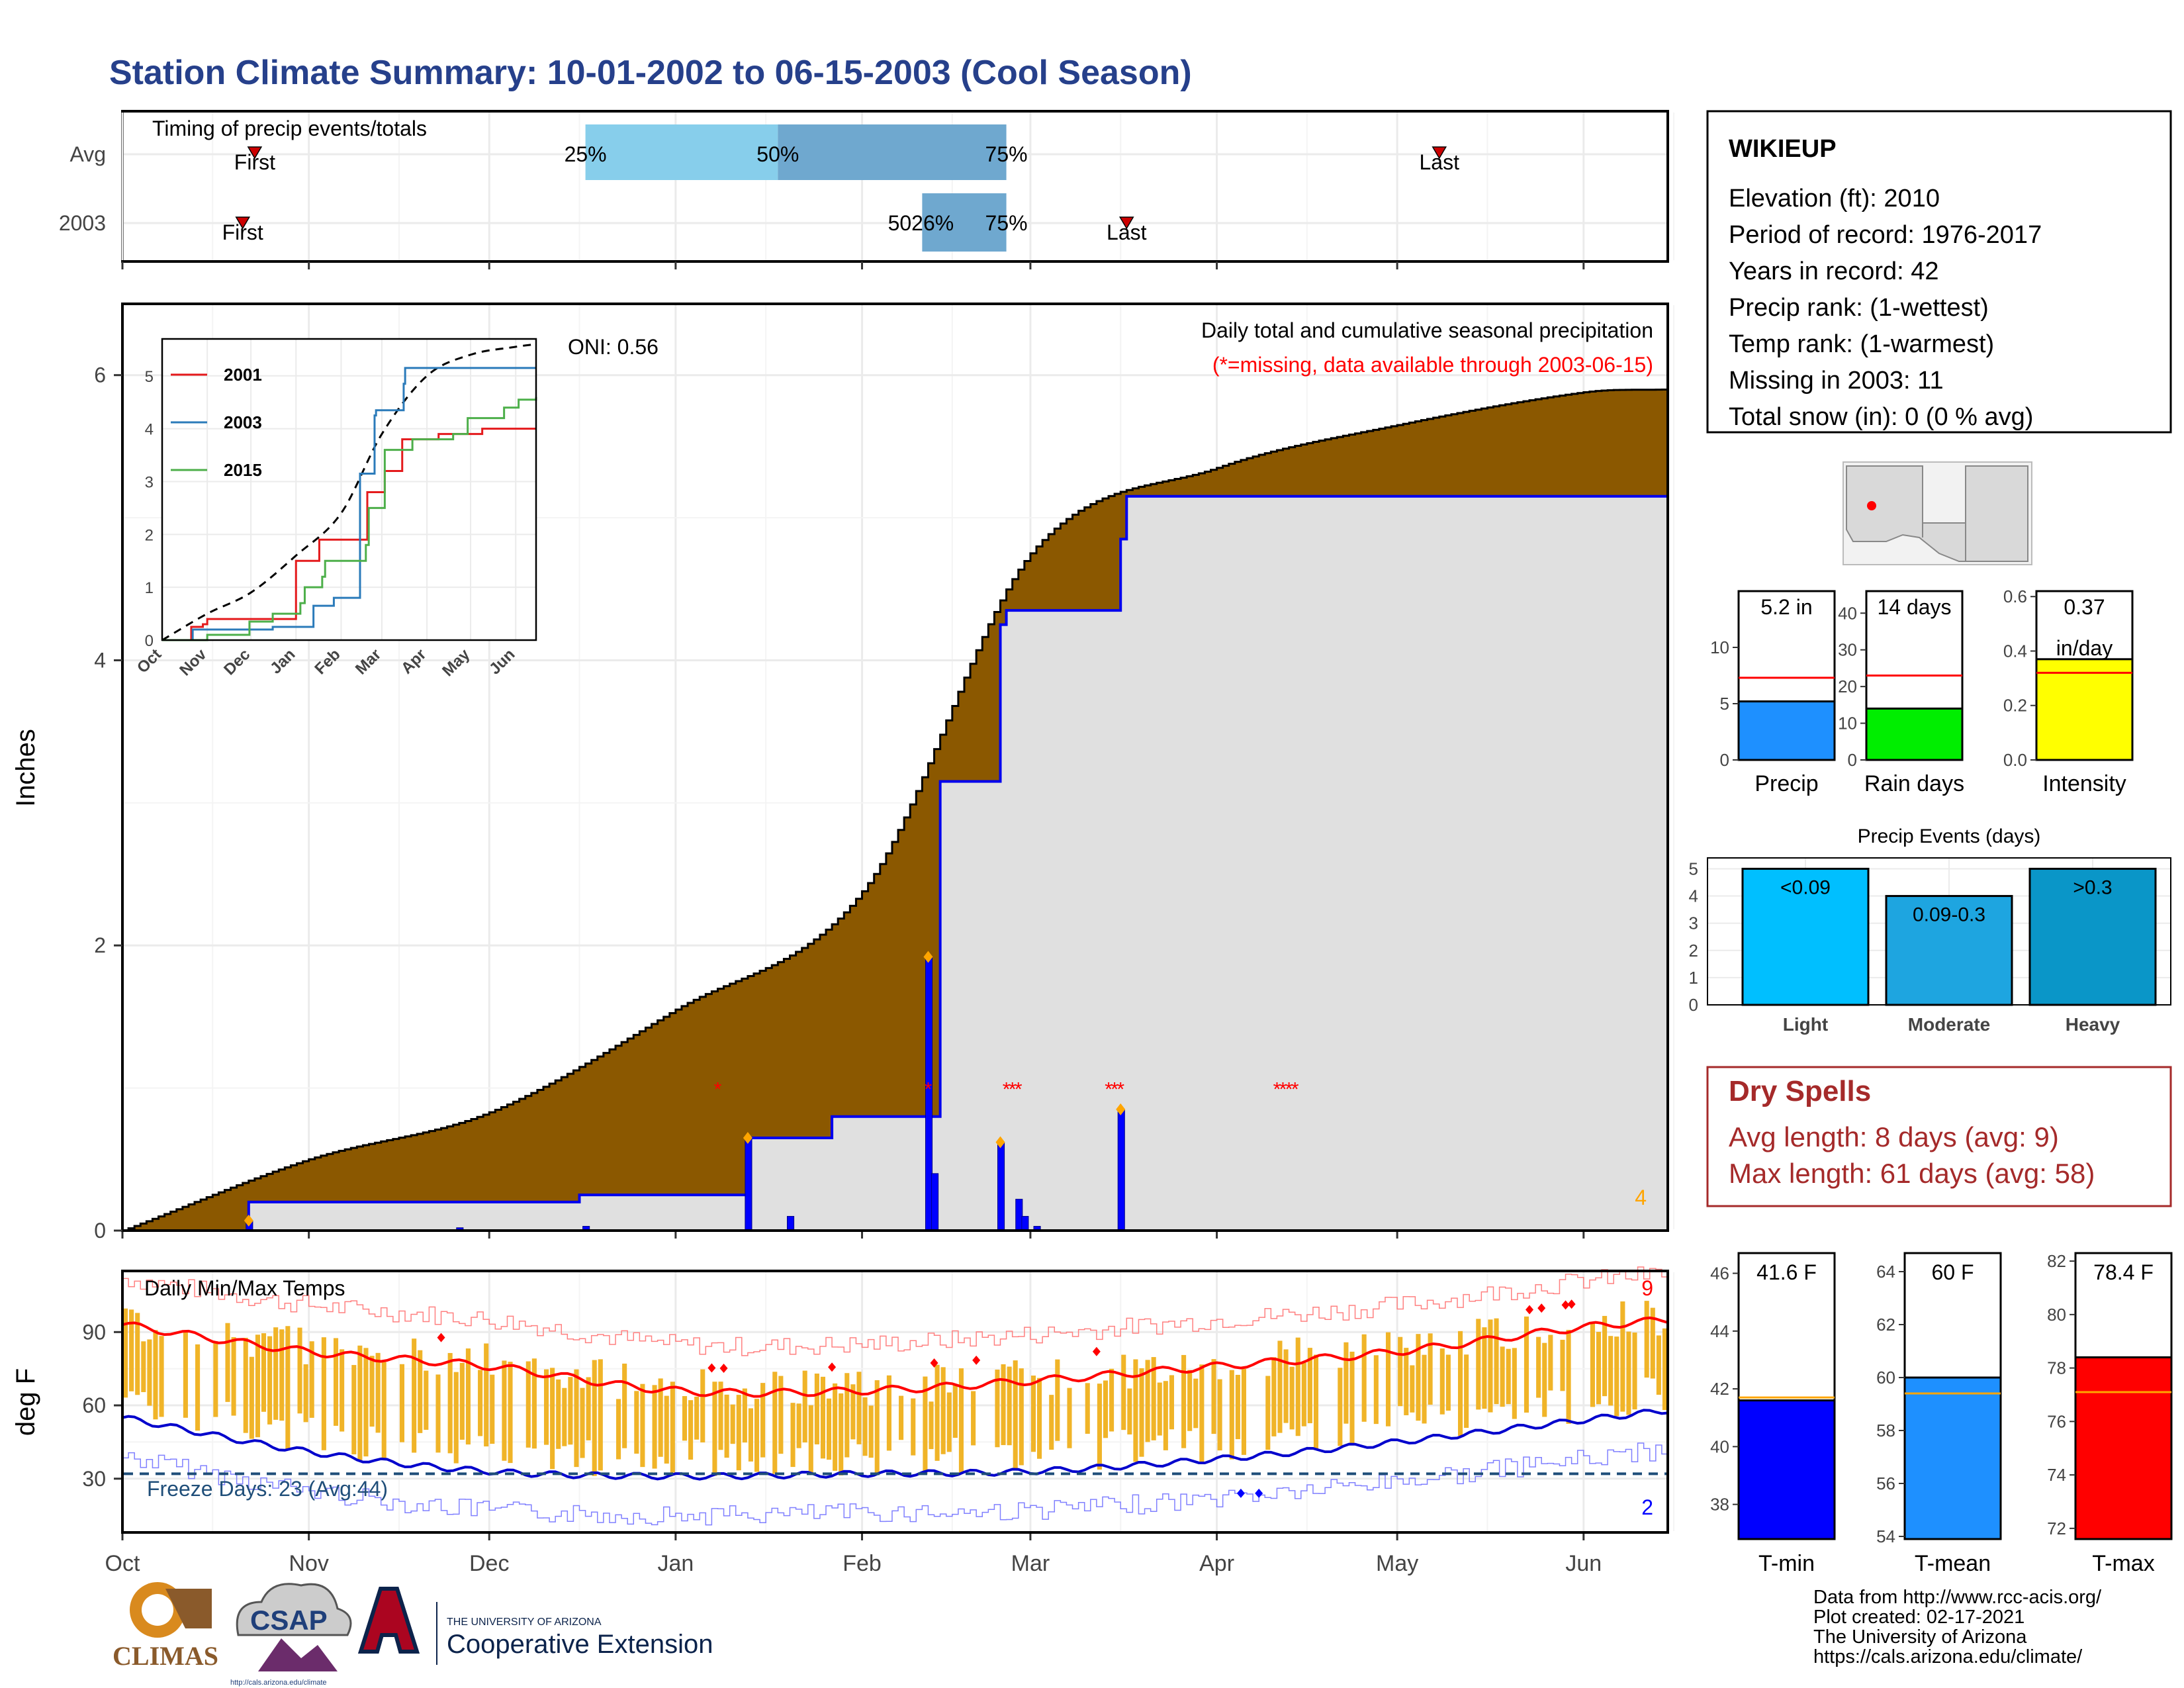 This screenshot has width=2184, height=1688. What do you see at coordinates (1786, 1563) in the screenshot?
I see `temp-category-label: T-min` at bounding box center [1786, 1563].